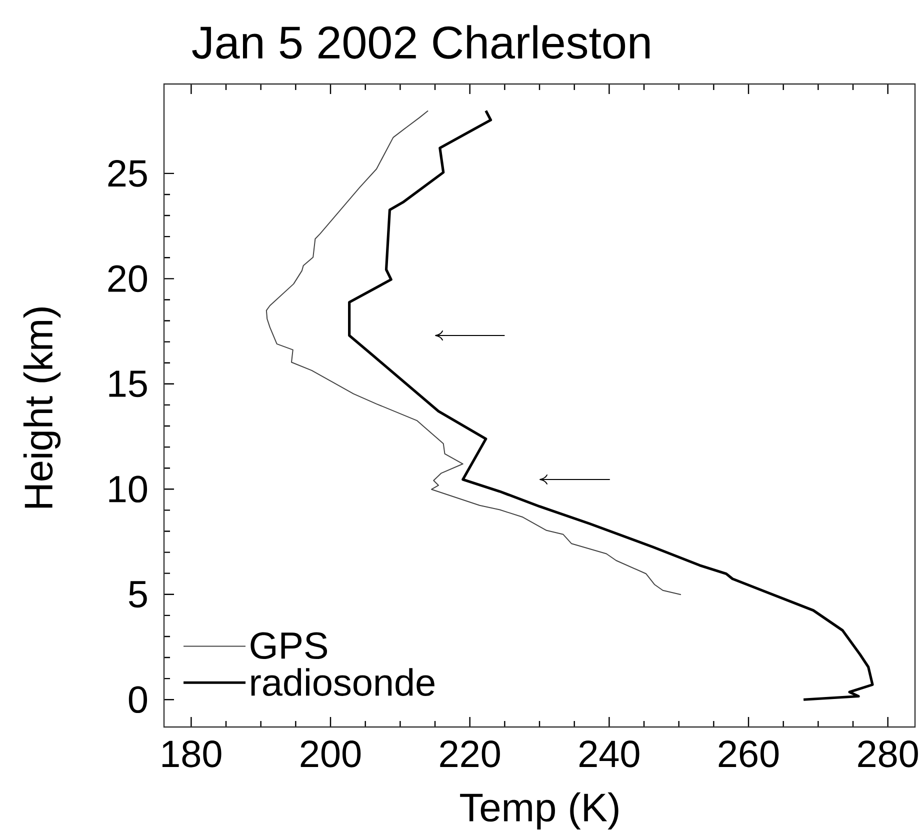  Describe the element at coordinates (421, 42) in the screenshot. I see `chart-title: Jan 5 2002 Charleston` at that location.